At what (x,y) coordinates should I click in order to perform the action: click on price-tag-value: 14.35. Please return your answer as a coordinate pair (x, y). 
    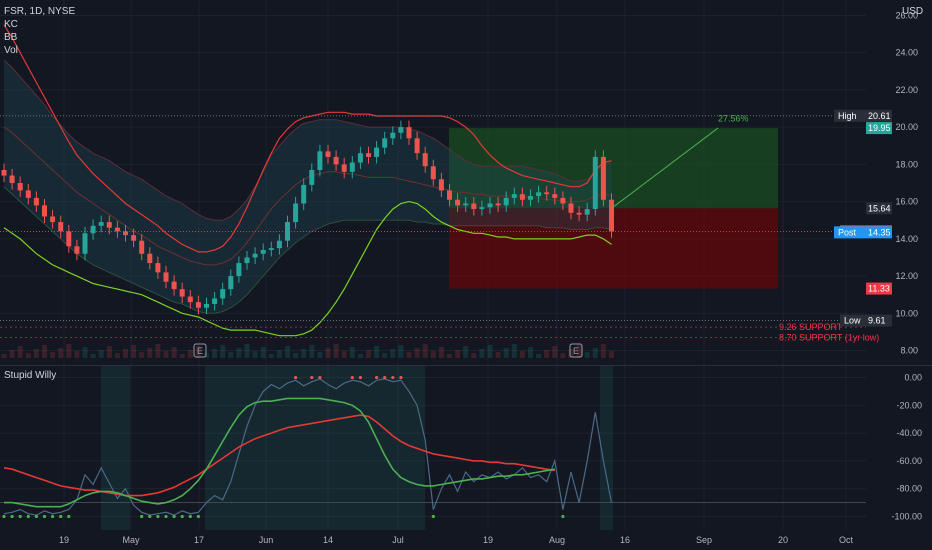
    Looking at the image, I should click on (879, 232).